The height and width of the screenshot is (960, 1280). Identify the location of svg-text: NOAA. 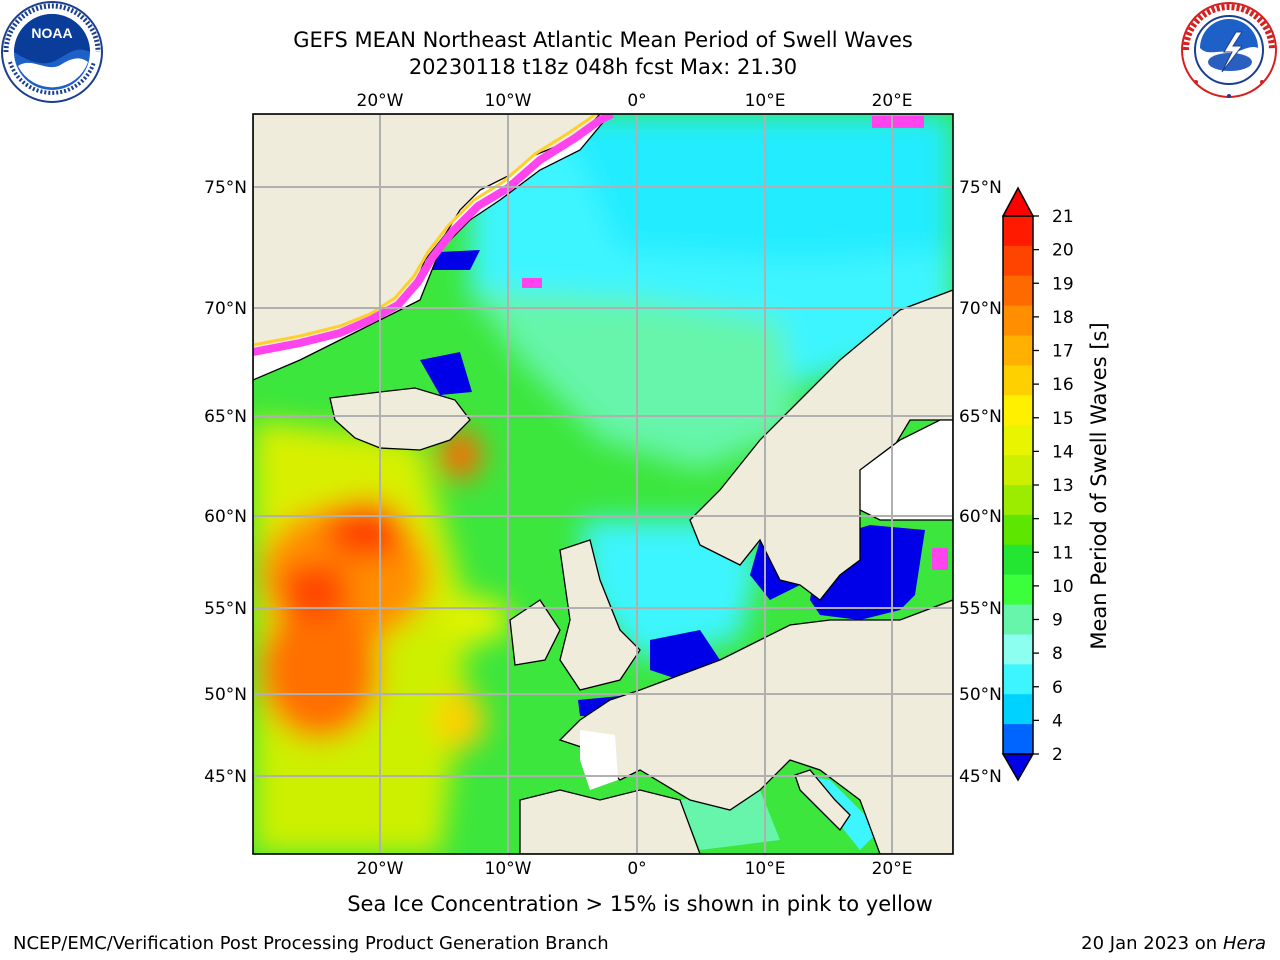
(51, 33).